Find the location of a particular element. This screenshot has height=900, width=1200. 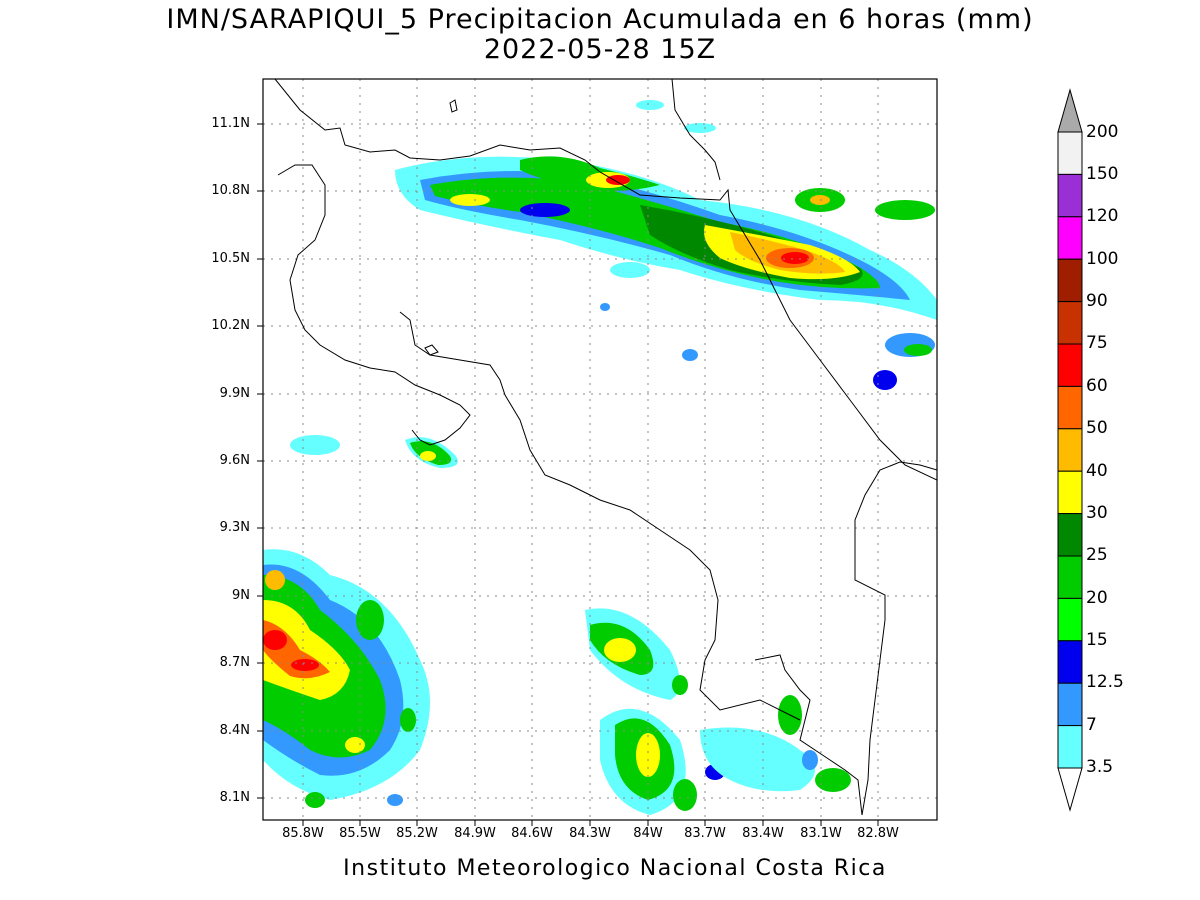

lon-label: 85.2W is located at coordinates (417, 833).